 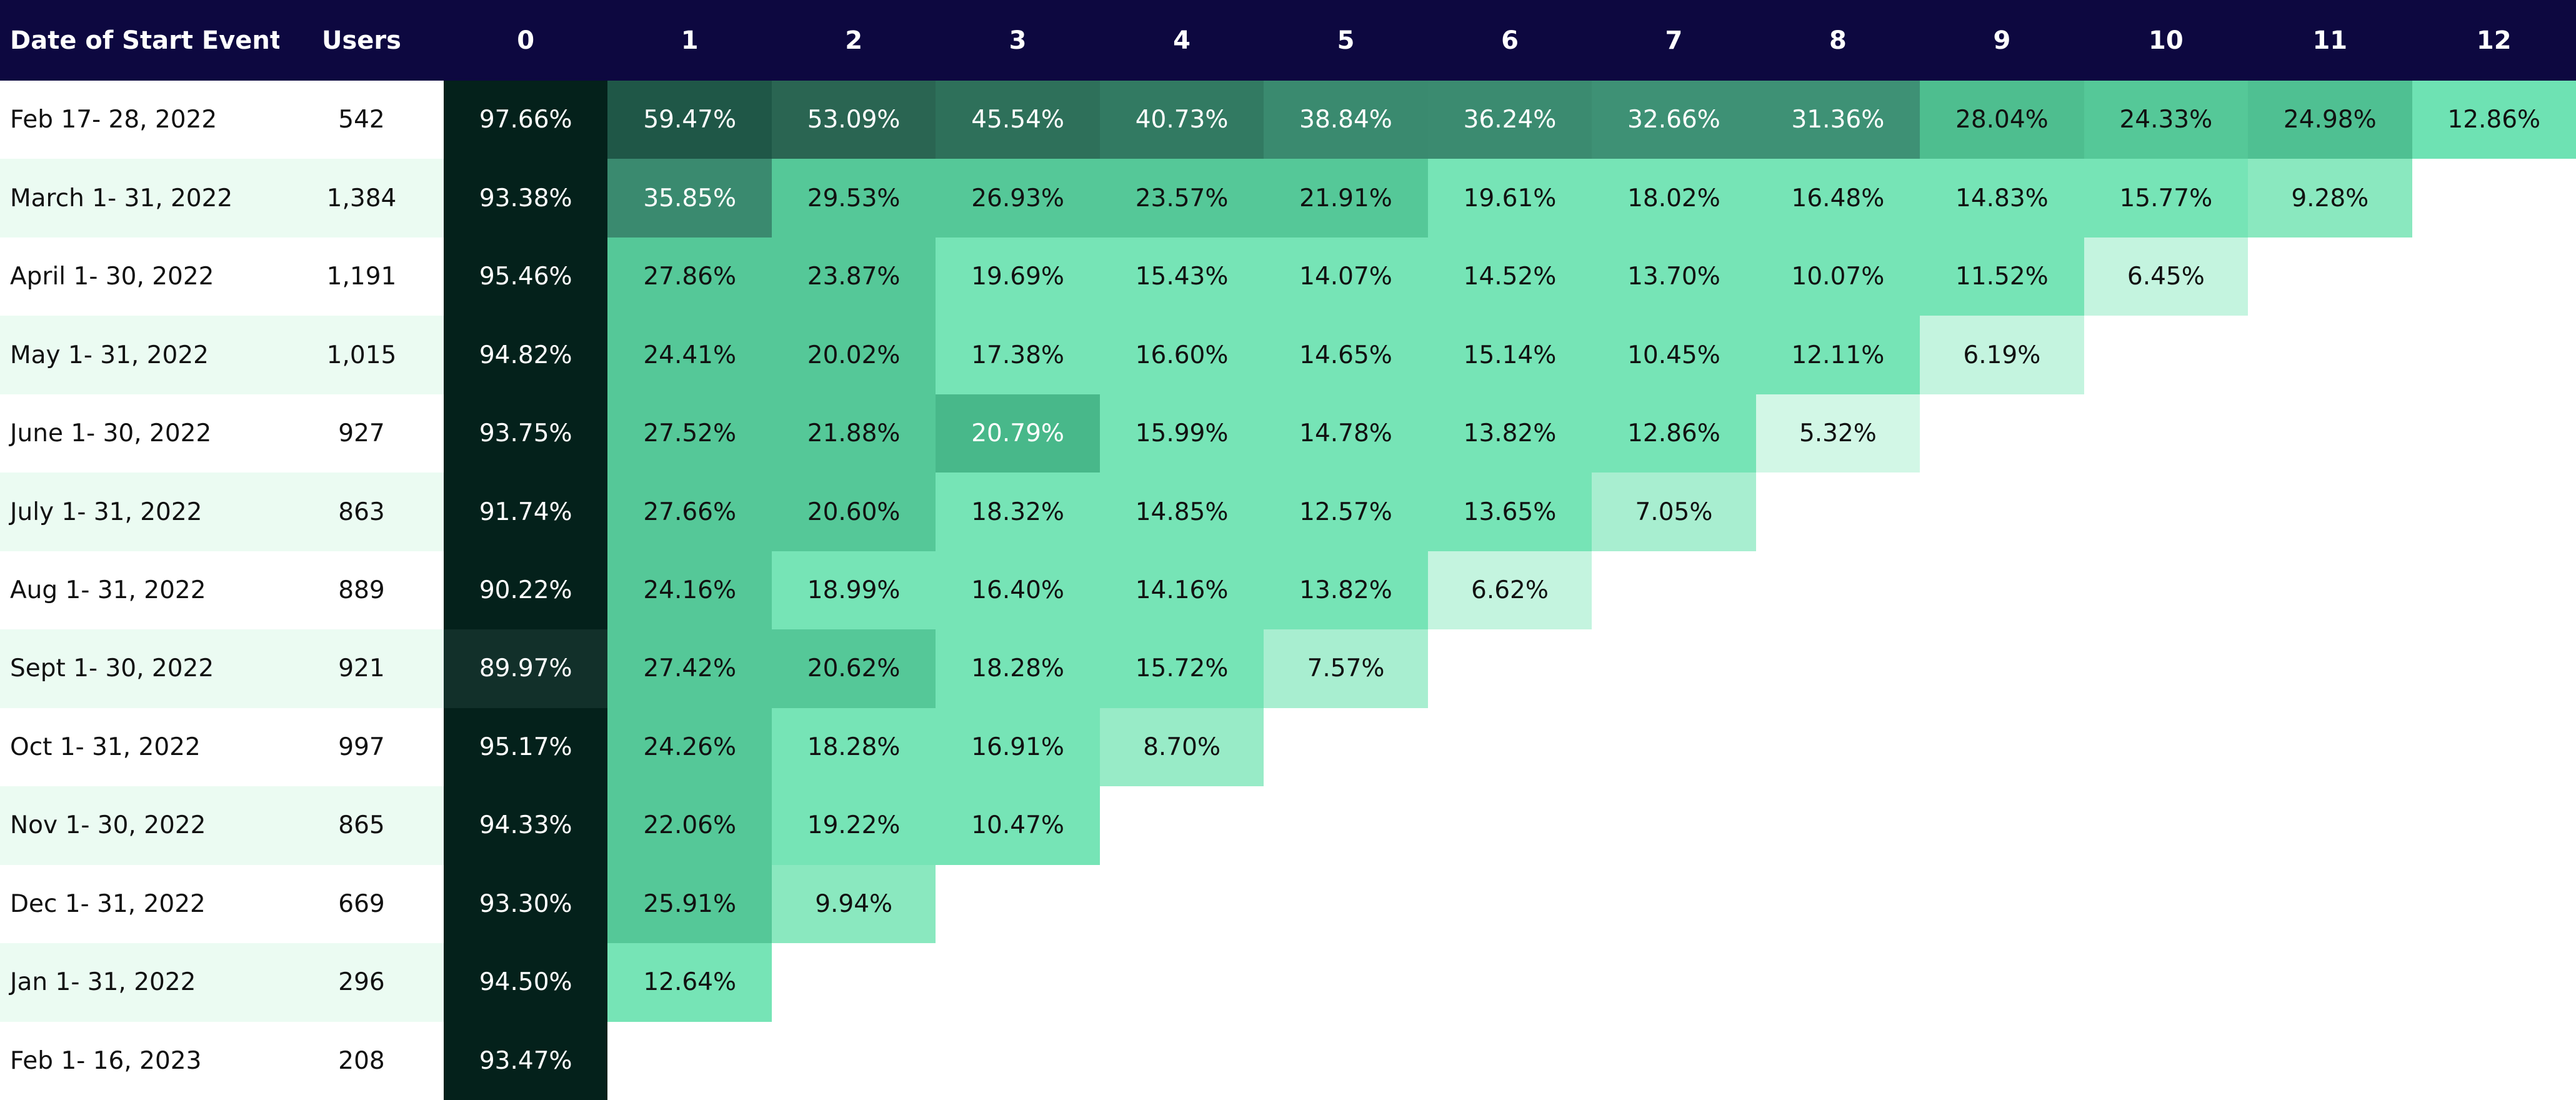 I want to click on column-header: 7, so click(x=1674, y=40).